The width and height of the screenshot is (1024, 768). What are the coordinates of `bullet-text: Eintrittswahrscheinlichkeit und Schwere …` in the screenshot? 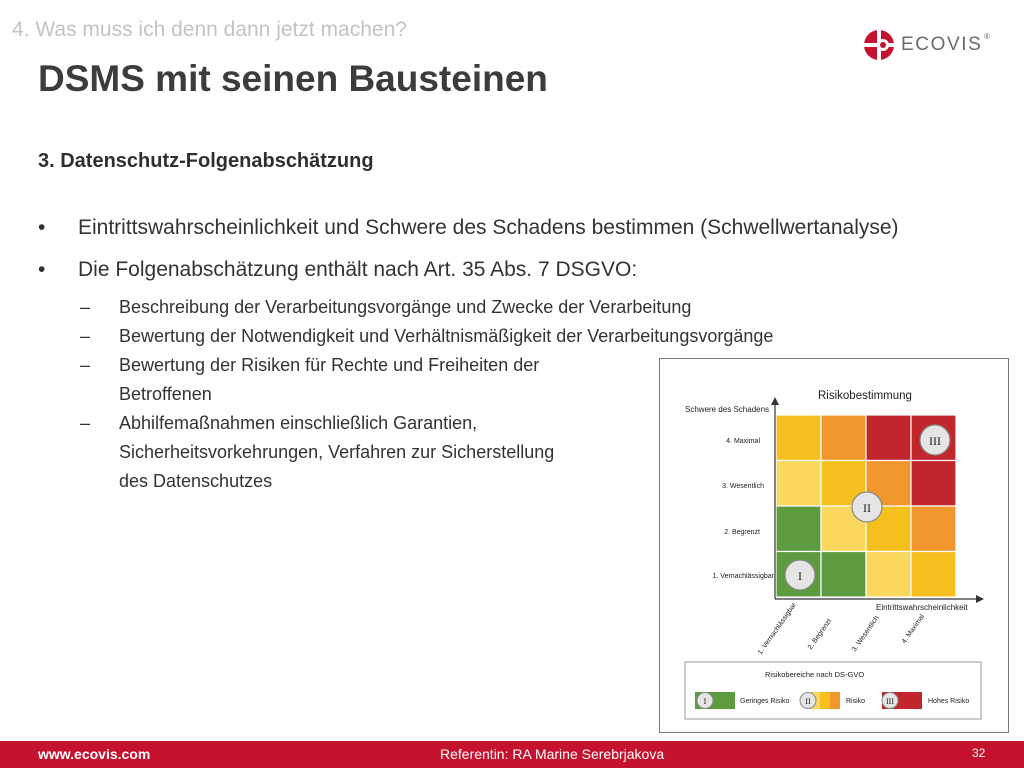 It's located at (488, 227).